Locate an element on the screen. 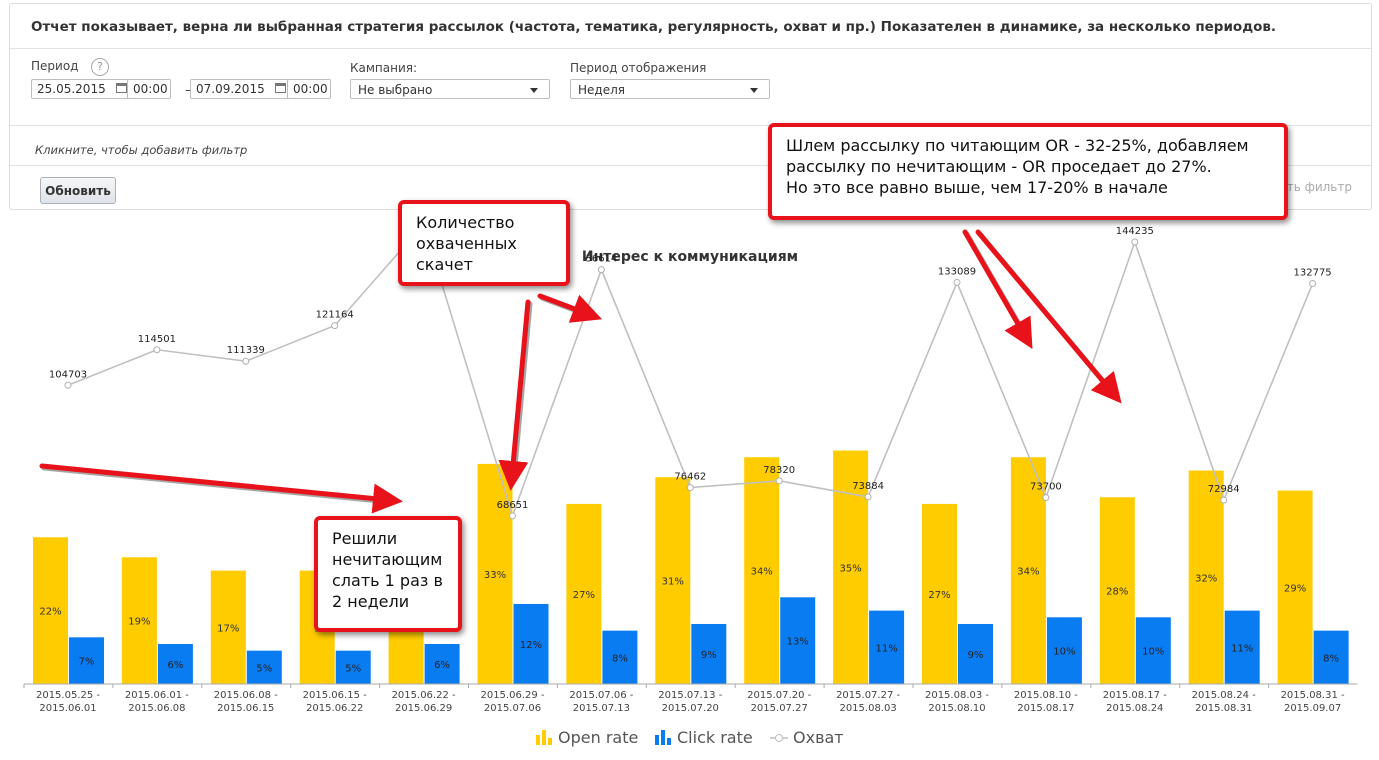 The width and height of the screenshot is (1379, 760). x-tick-label: 2015.07.06 is located at coordinates (512, 708).